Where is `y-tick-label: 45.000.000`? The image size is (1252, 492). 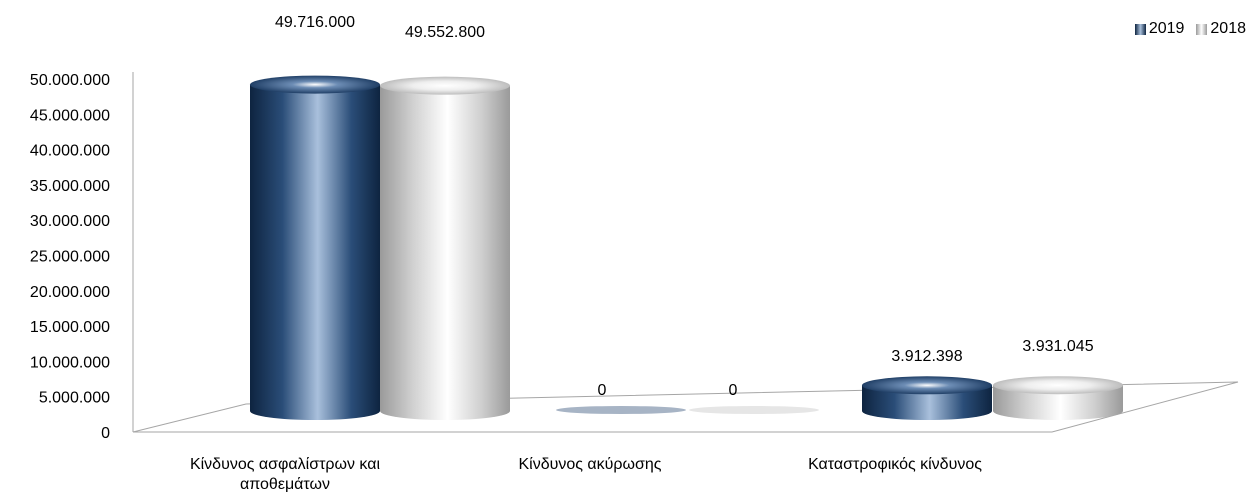
y-tick-label: 45.000.000 is located at coordinates (70, 115).